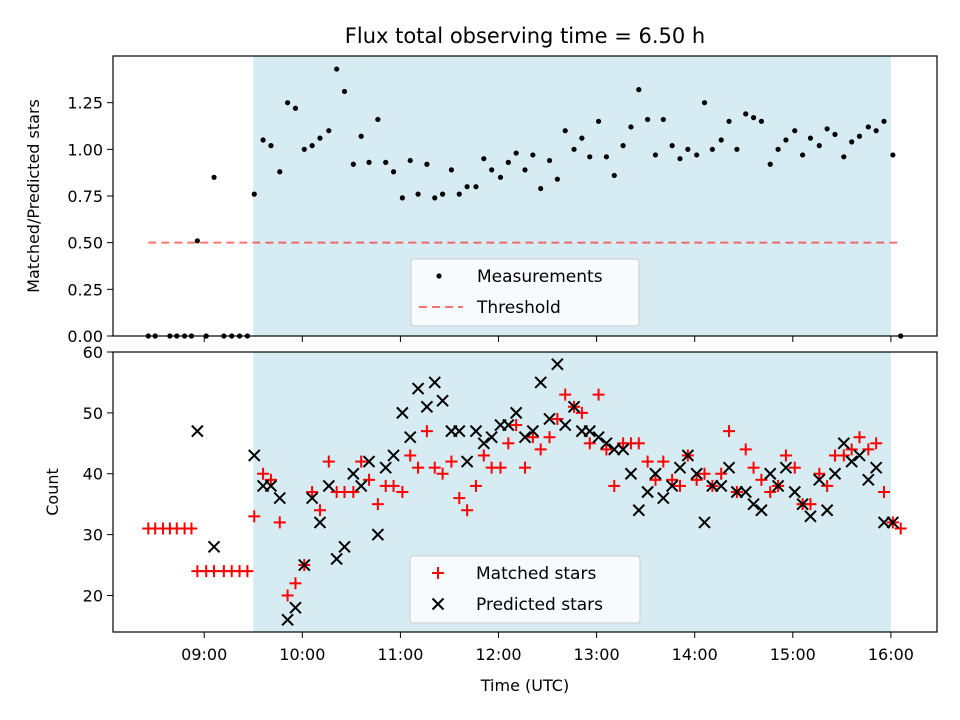  I want to click on x-tick-label: 16:00, so click(891, 654).